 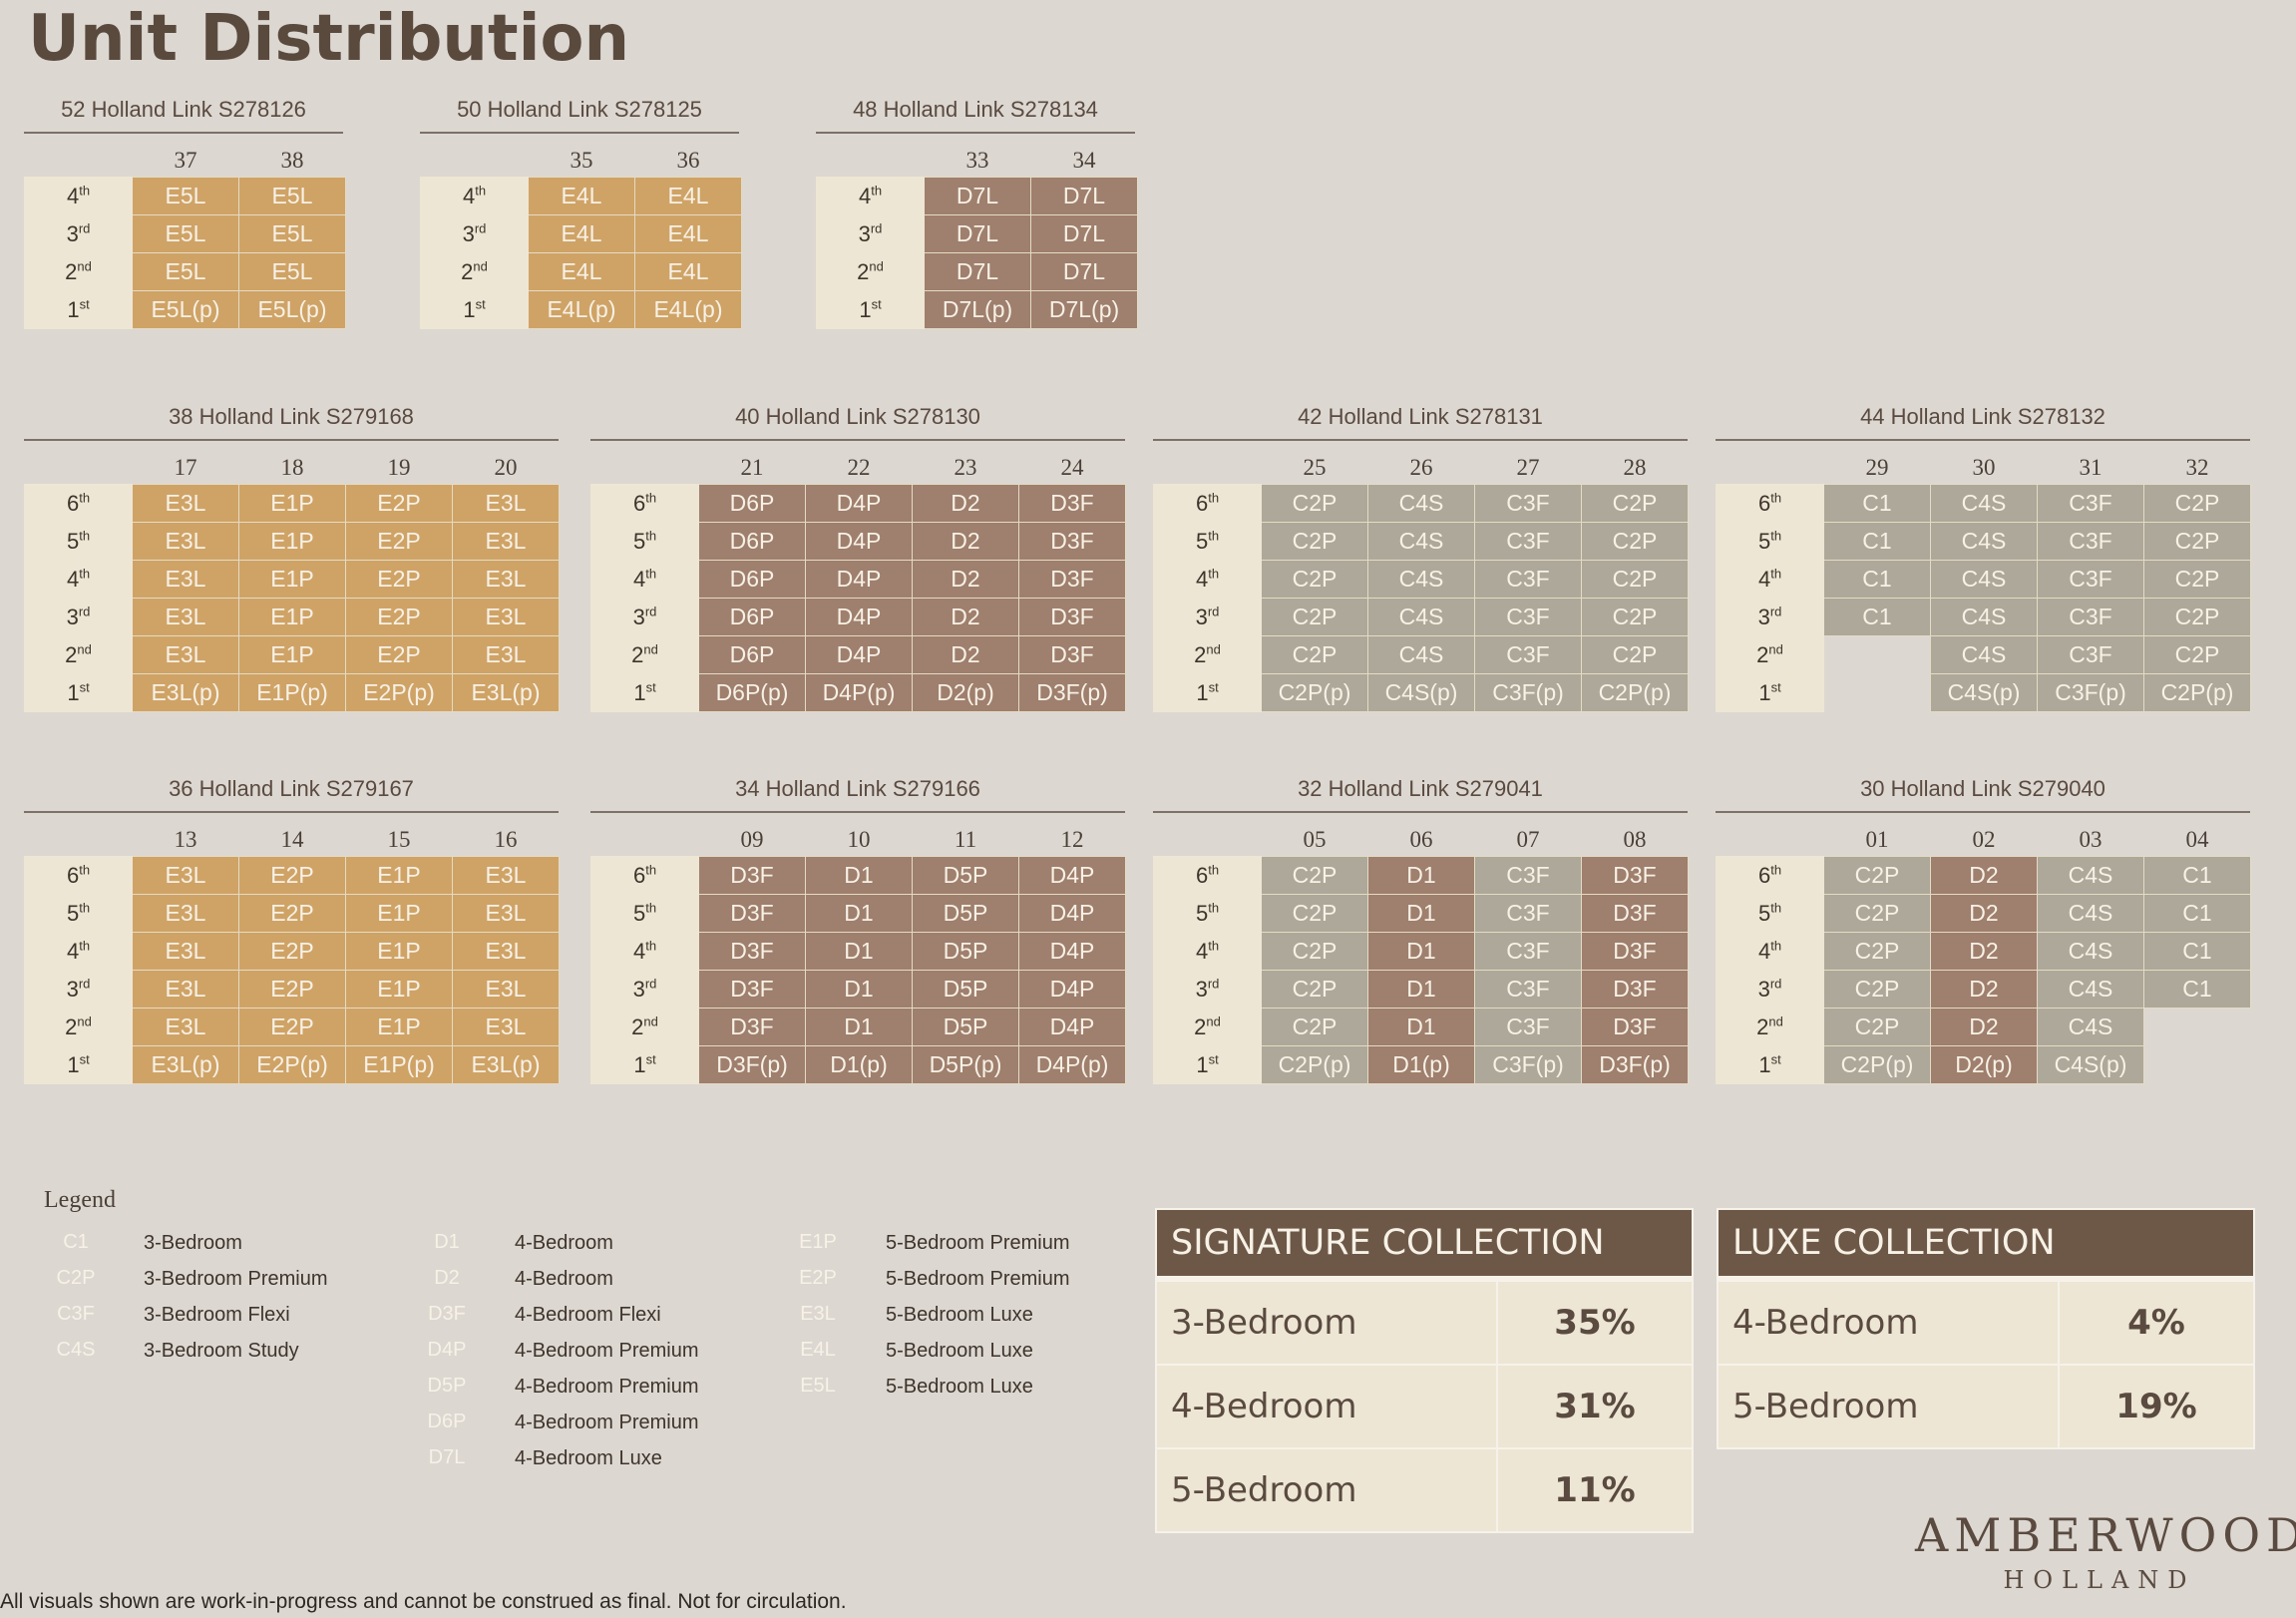 I want to click on floor-row: 1st C4S(p) C3F(p) C2P(p), so click(x=1984, y=692).